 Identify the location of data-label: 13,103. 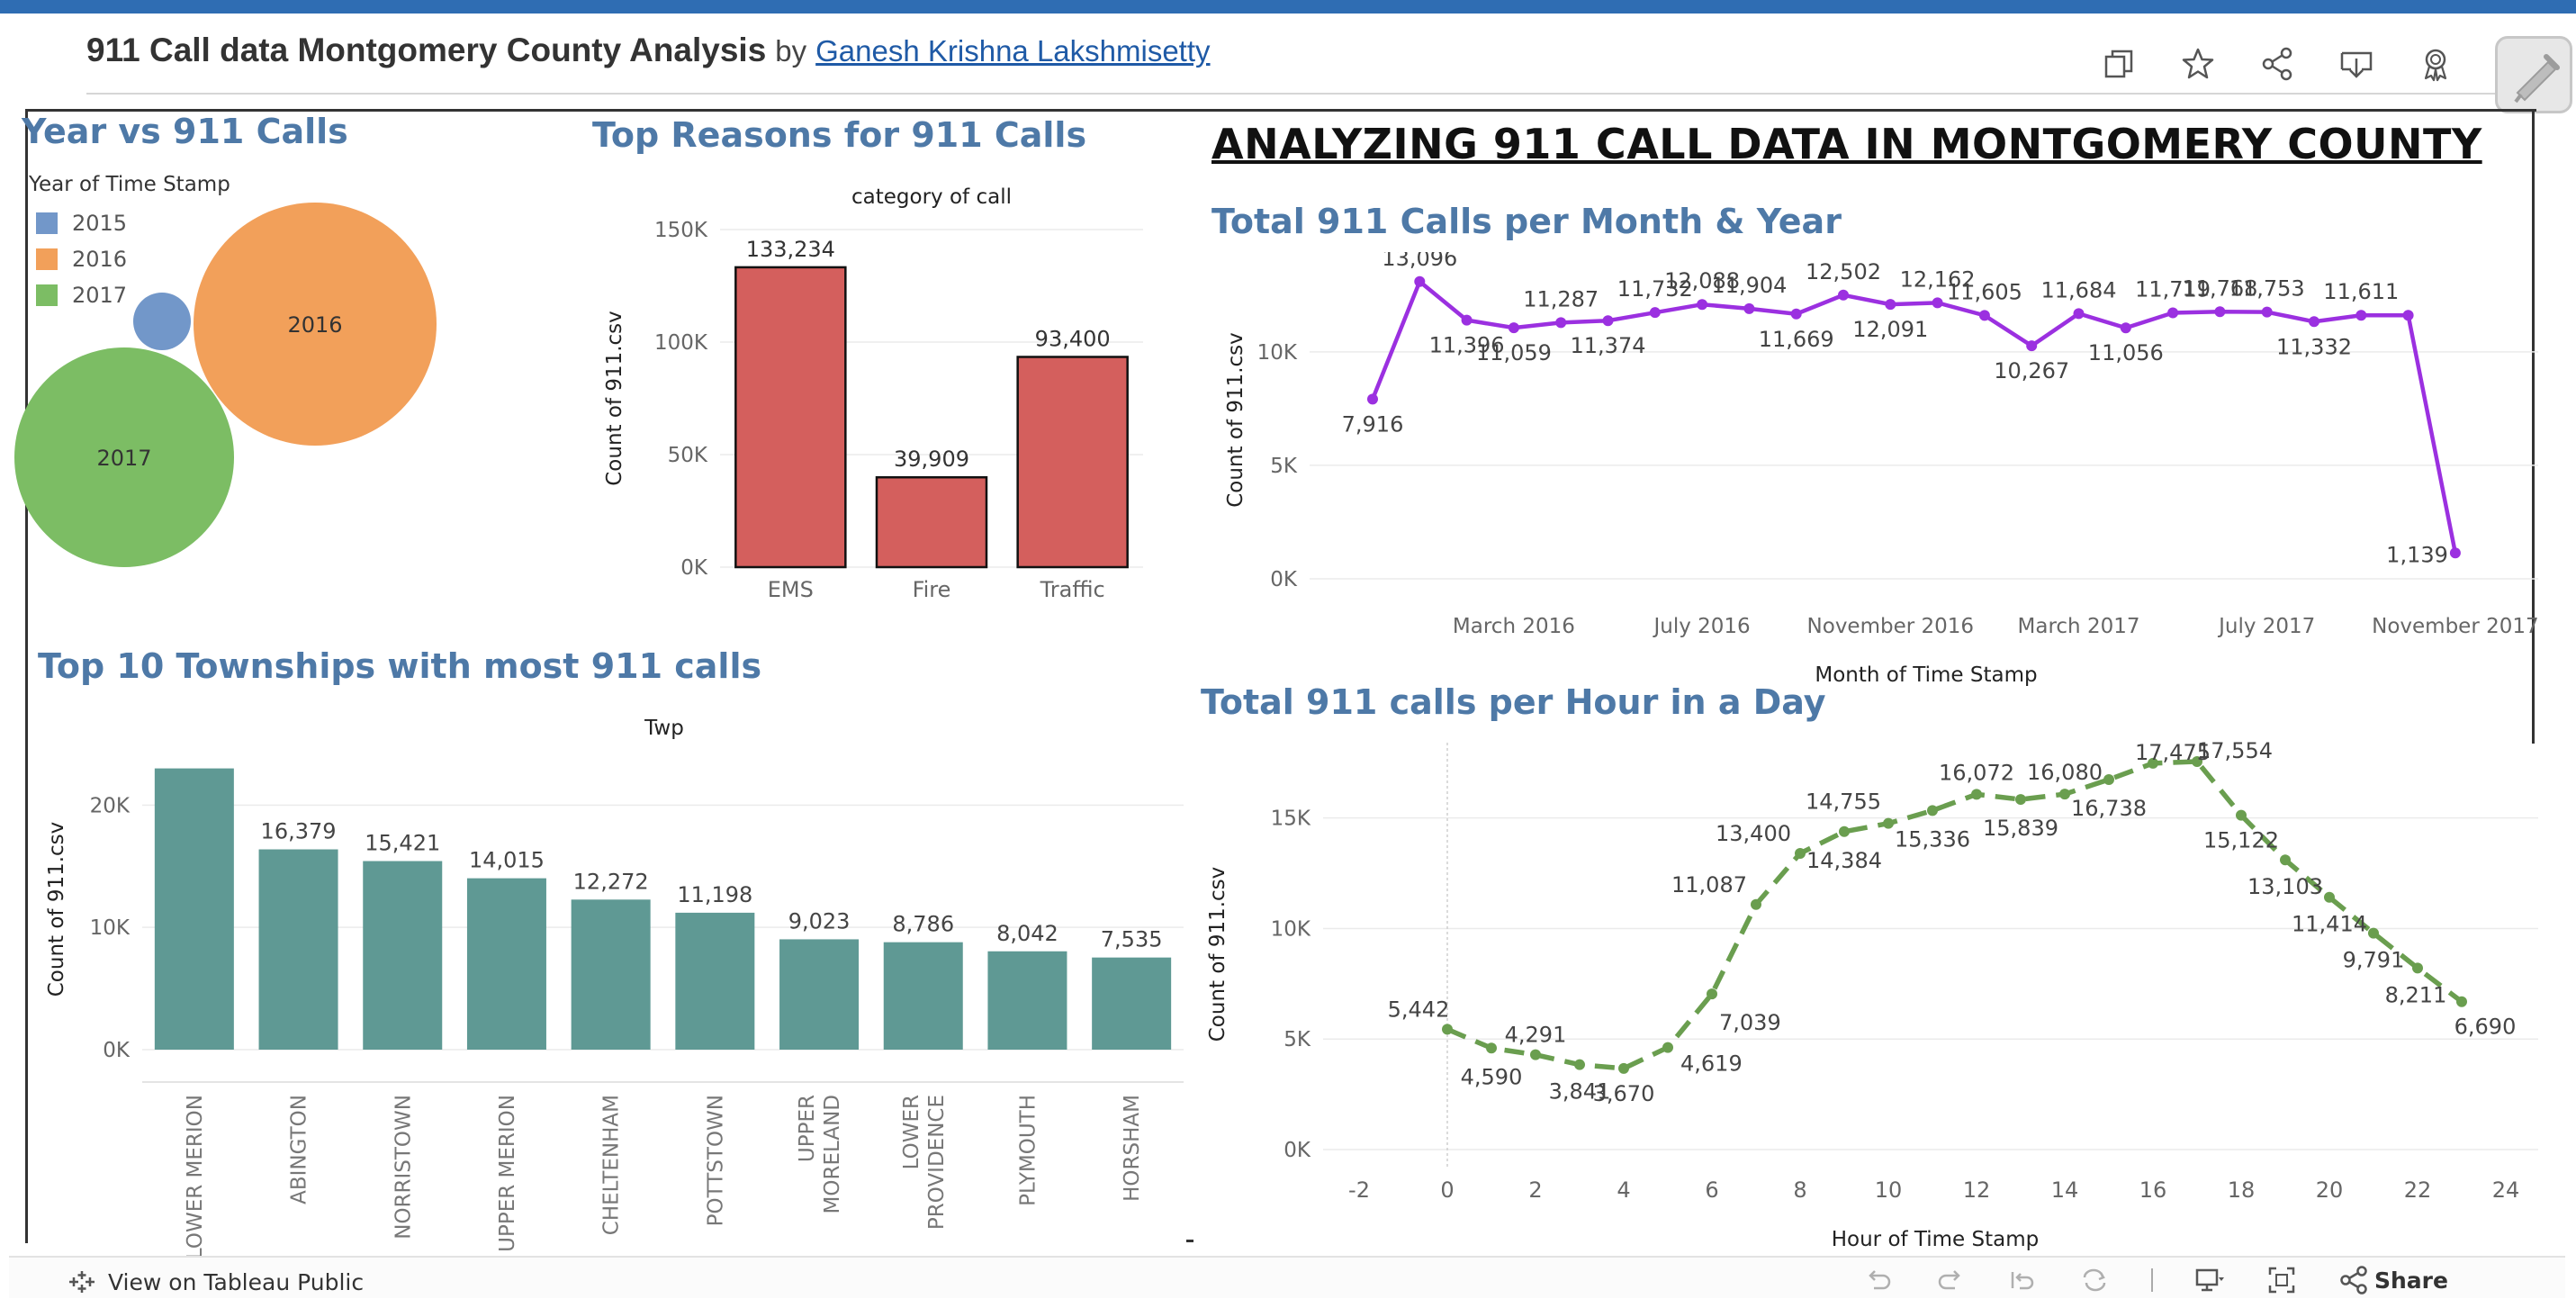
(2285, 886).